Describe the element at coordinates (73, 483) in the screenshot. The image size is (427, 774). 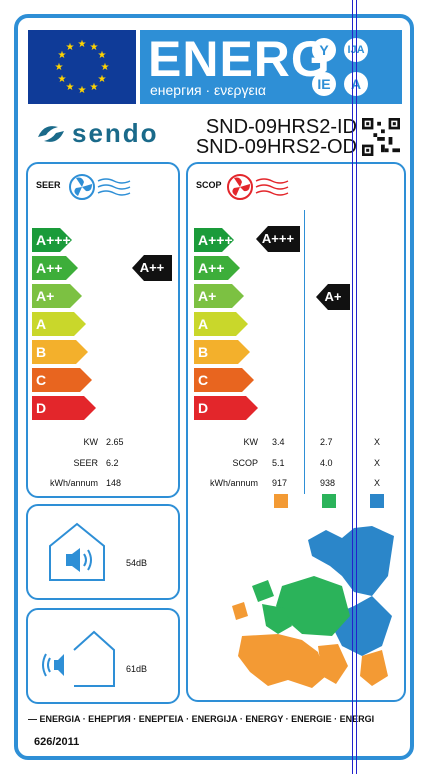
I see `seer-kwh-label: kWh/annum` at that location.